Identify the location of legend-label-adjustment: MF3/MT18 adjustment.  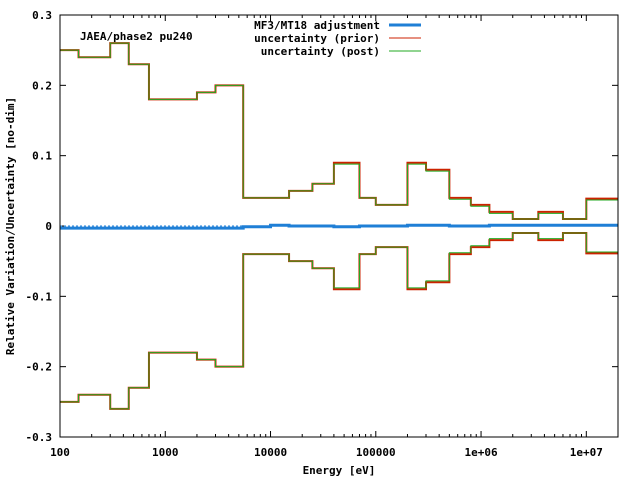
(317, 25).